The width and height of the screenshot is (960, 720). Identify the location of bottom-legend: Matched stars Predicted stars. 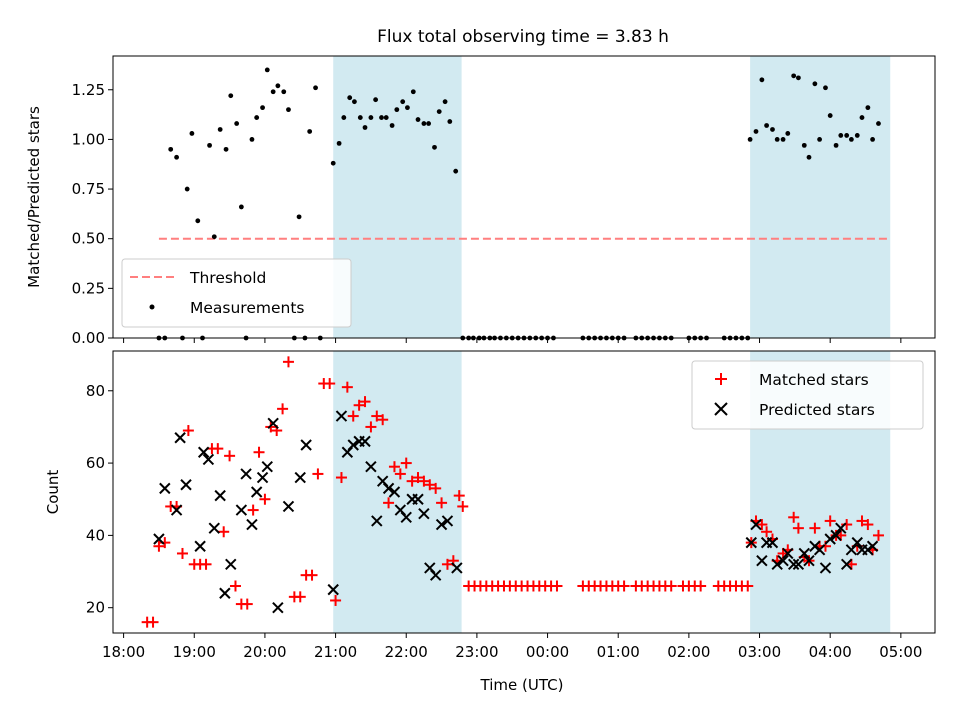
(807, 395).